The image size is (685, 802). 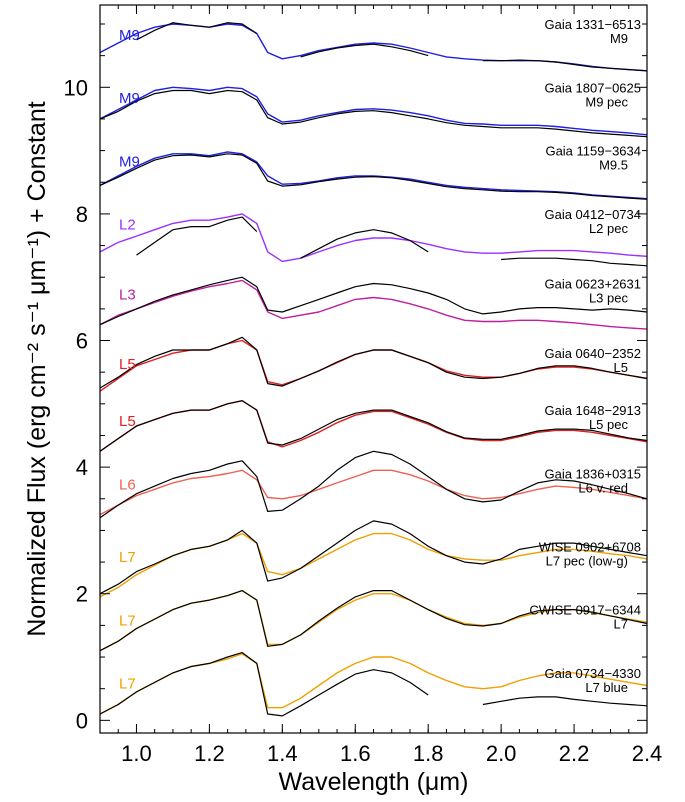 I want to click on standard-label-9: L7, so click(x=127, y=620).